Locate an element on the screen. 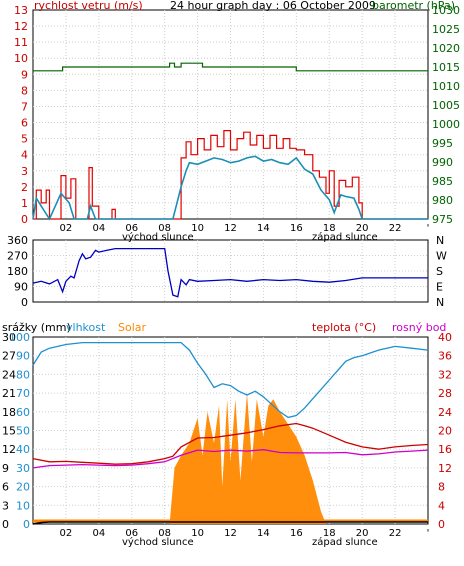  p3-x-tick: 12 is located at coordinates (230, 533).